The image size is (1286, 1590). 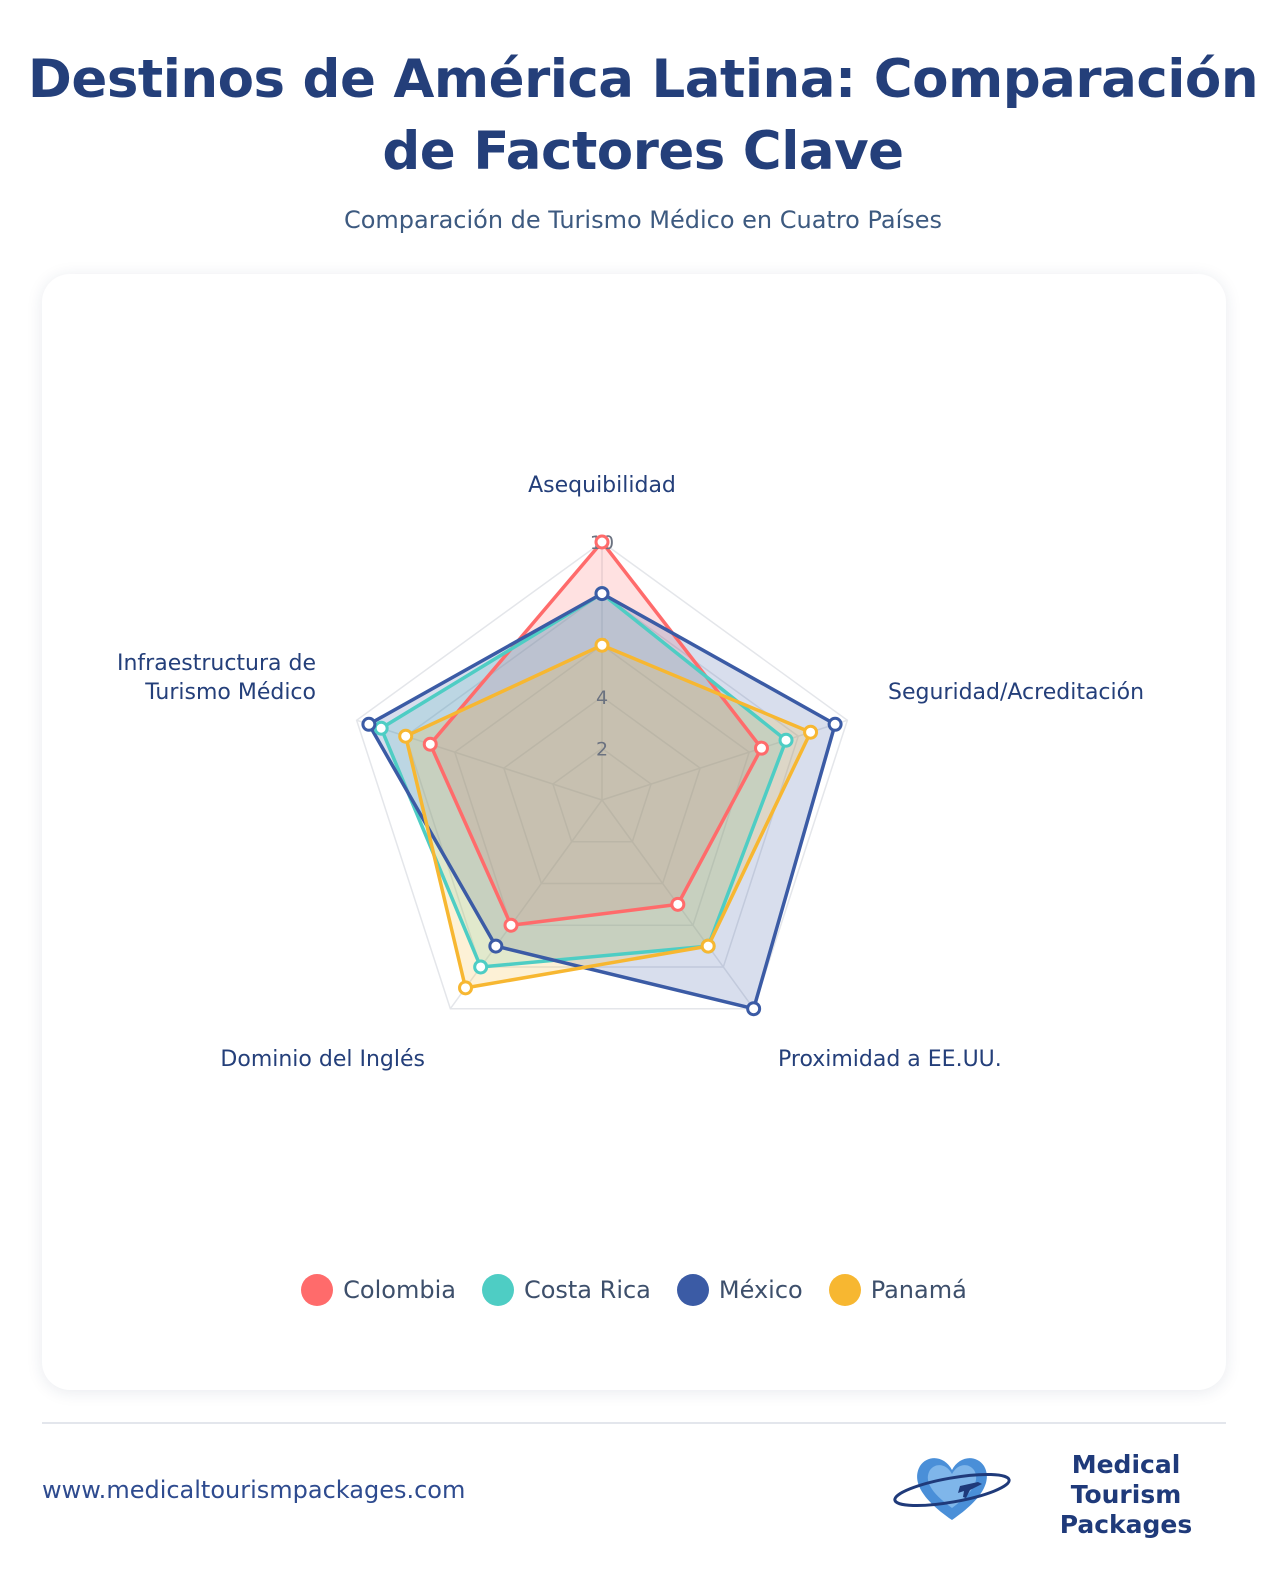 I want to click on axis-label-3: Dominio del Inglés, so click(x=322, y=1059).